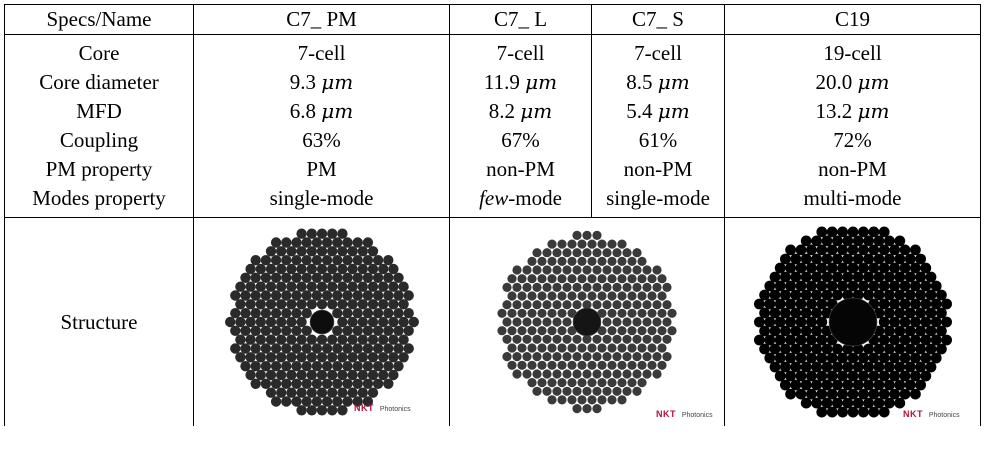 This screenshot has height=449, width=984. I want to click on logo-text: NKT, so click(913, 414).